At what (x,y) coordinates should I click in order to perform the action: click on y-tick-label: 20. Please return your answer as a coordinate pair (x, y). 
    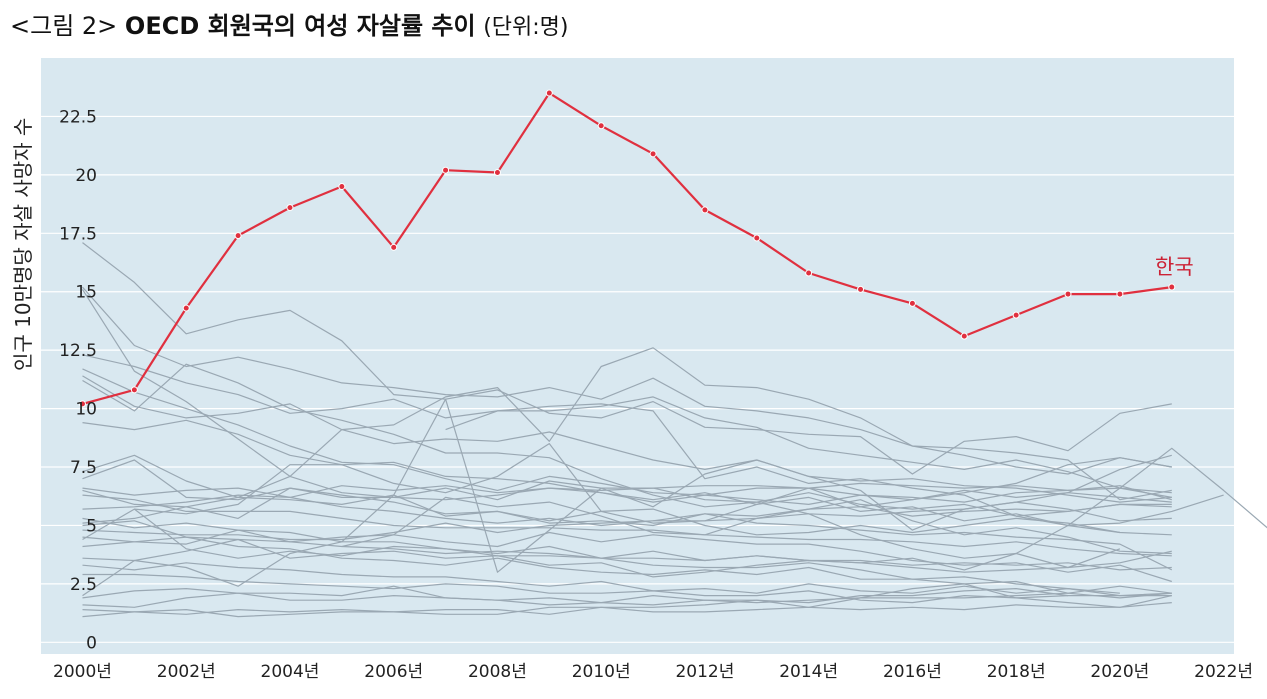
    Looking at the image, I should click on (86, 176).